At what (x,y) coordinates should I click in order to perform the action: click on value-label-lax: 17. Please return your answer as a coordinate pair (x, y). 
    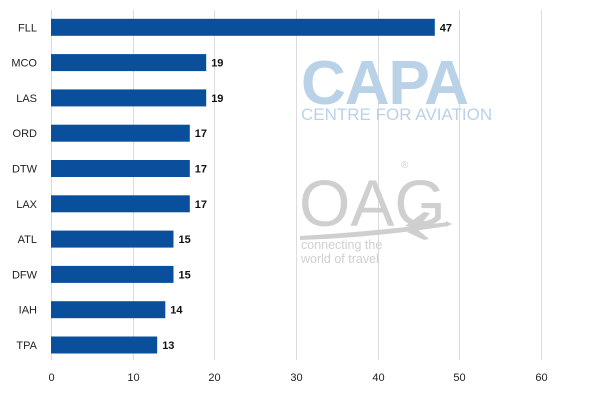
    Looking at the image, I should click on (201, 205).